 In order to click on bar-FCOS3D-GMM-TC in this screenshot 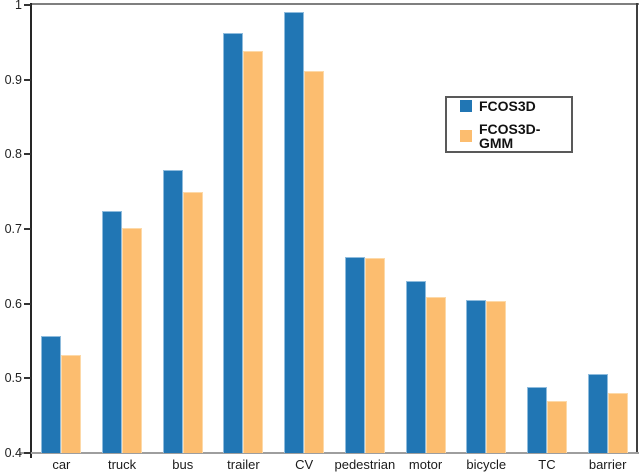, I will do `click(556, 426)`.